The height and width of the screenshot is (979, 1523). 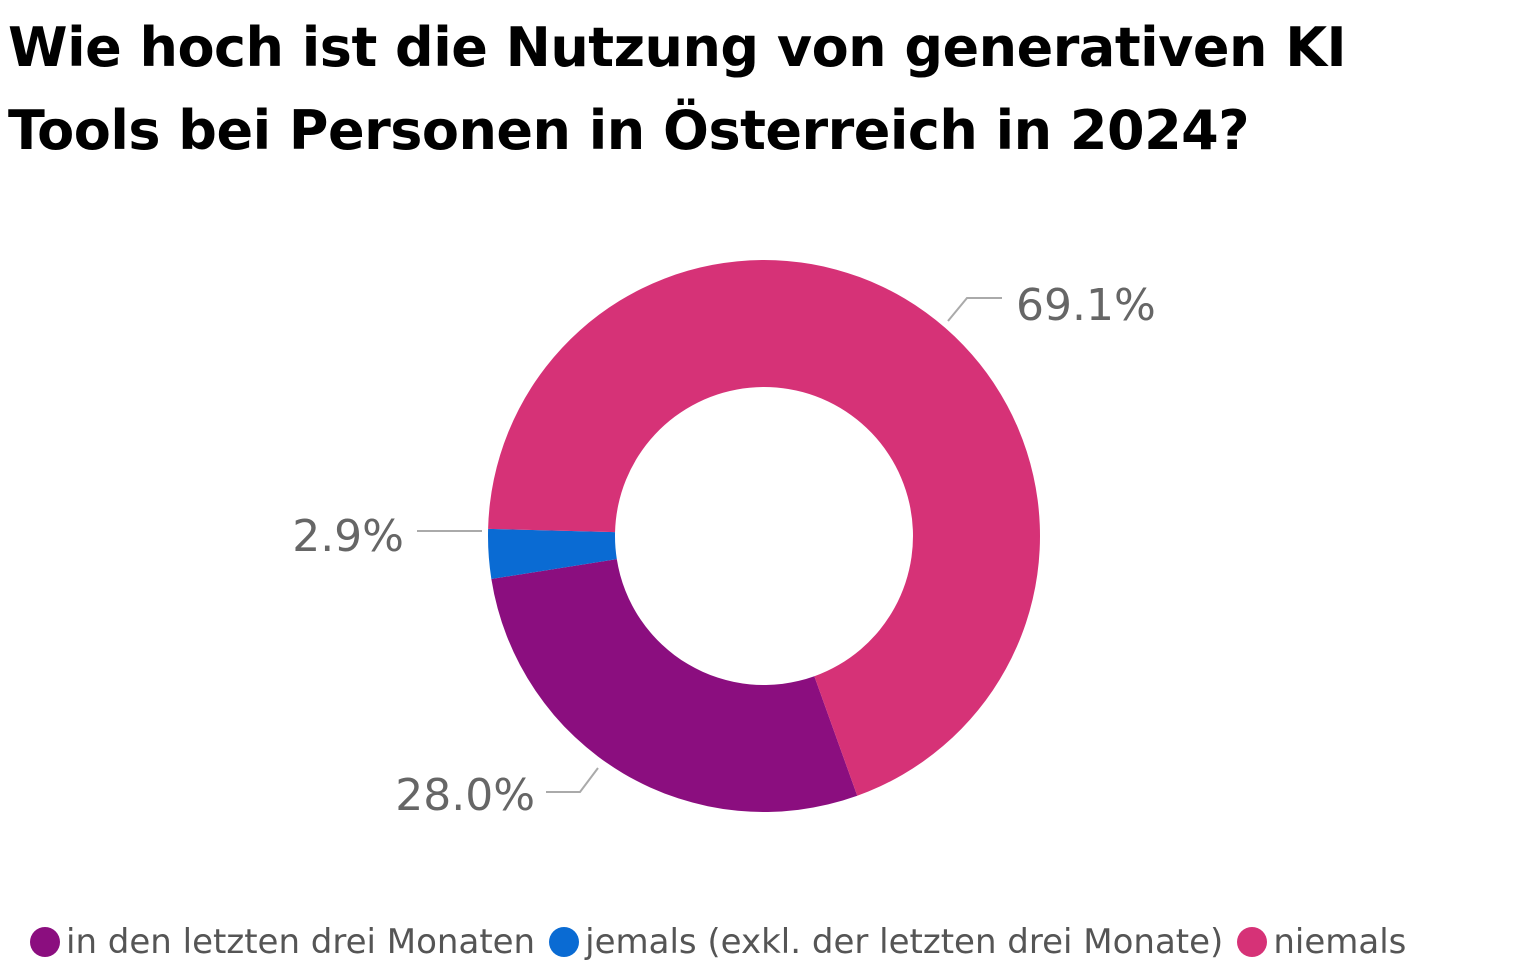 I want to click on legend-item-2: jemals (exkl. der letzten drei Monate), so click(x=886, y=942).